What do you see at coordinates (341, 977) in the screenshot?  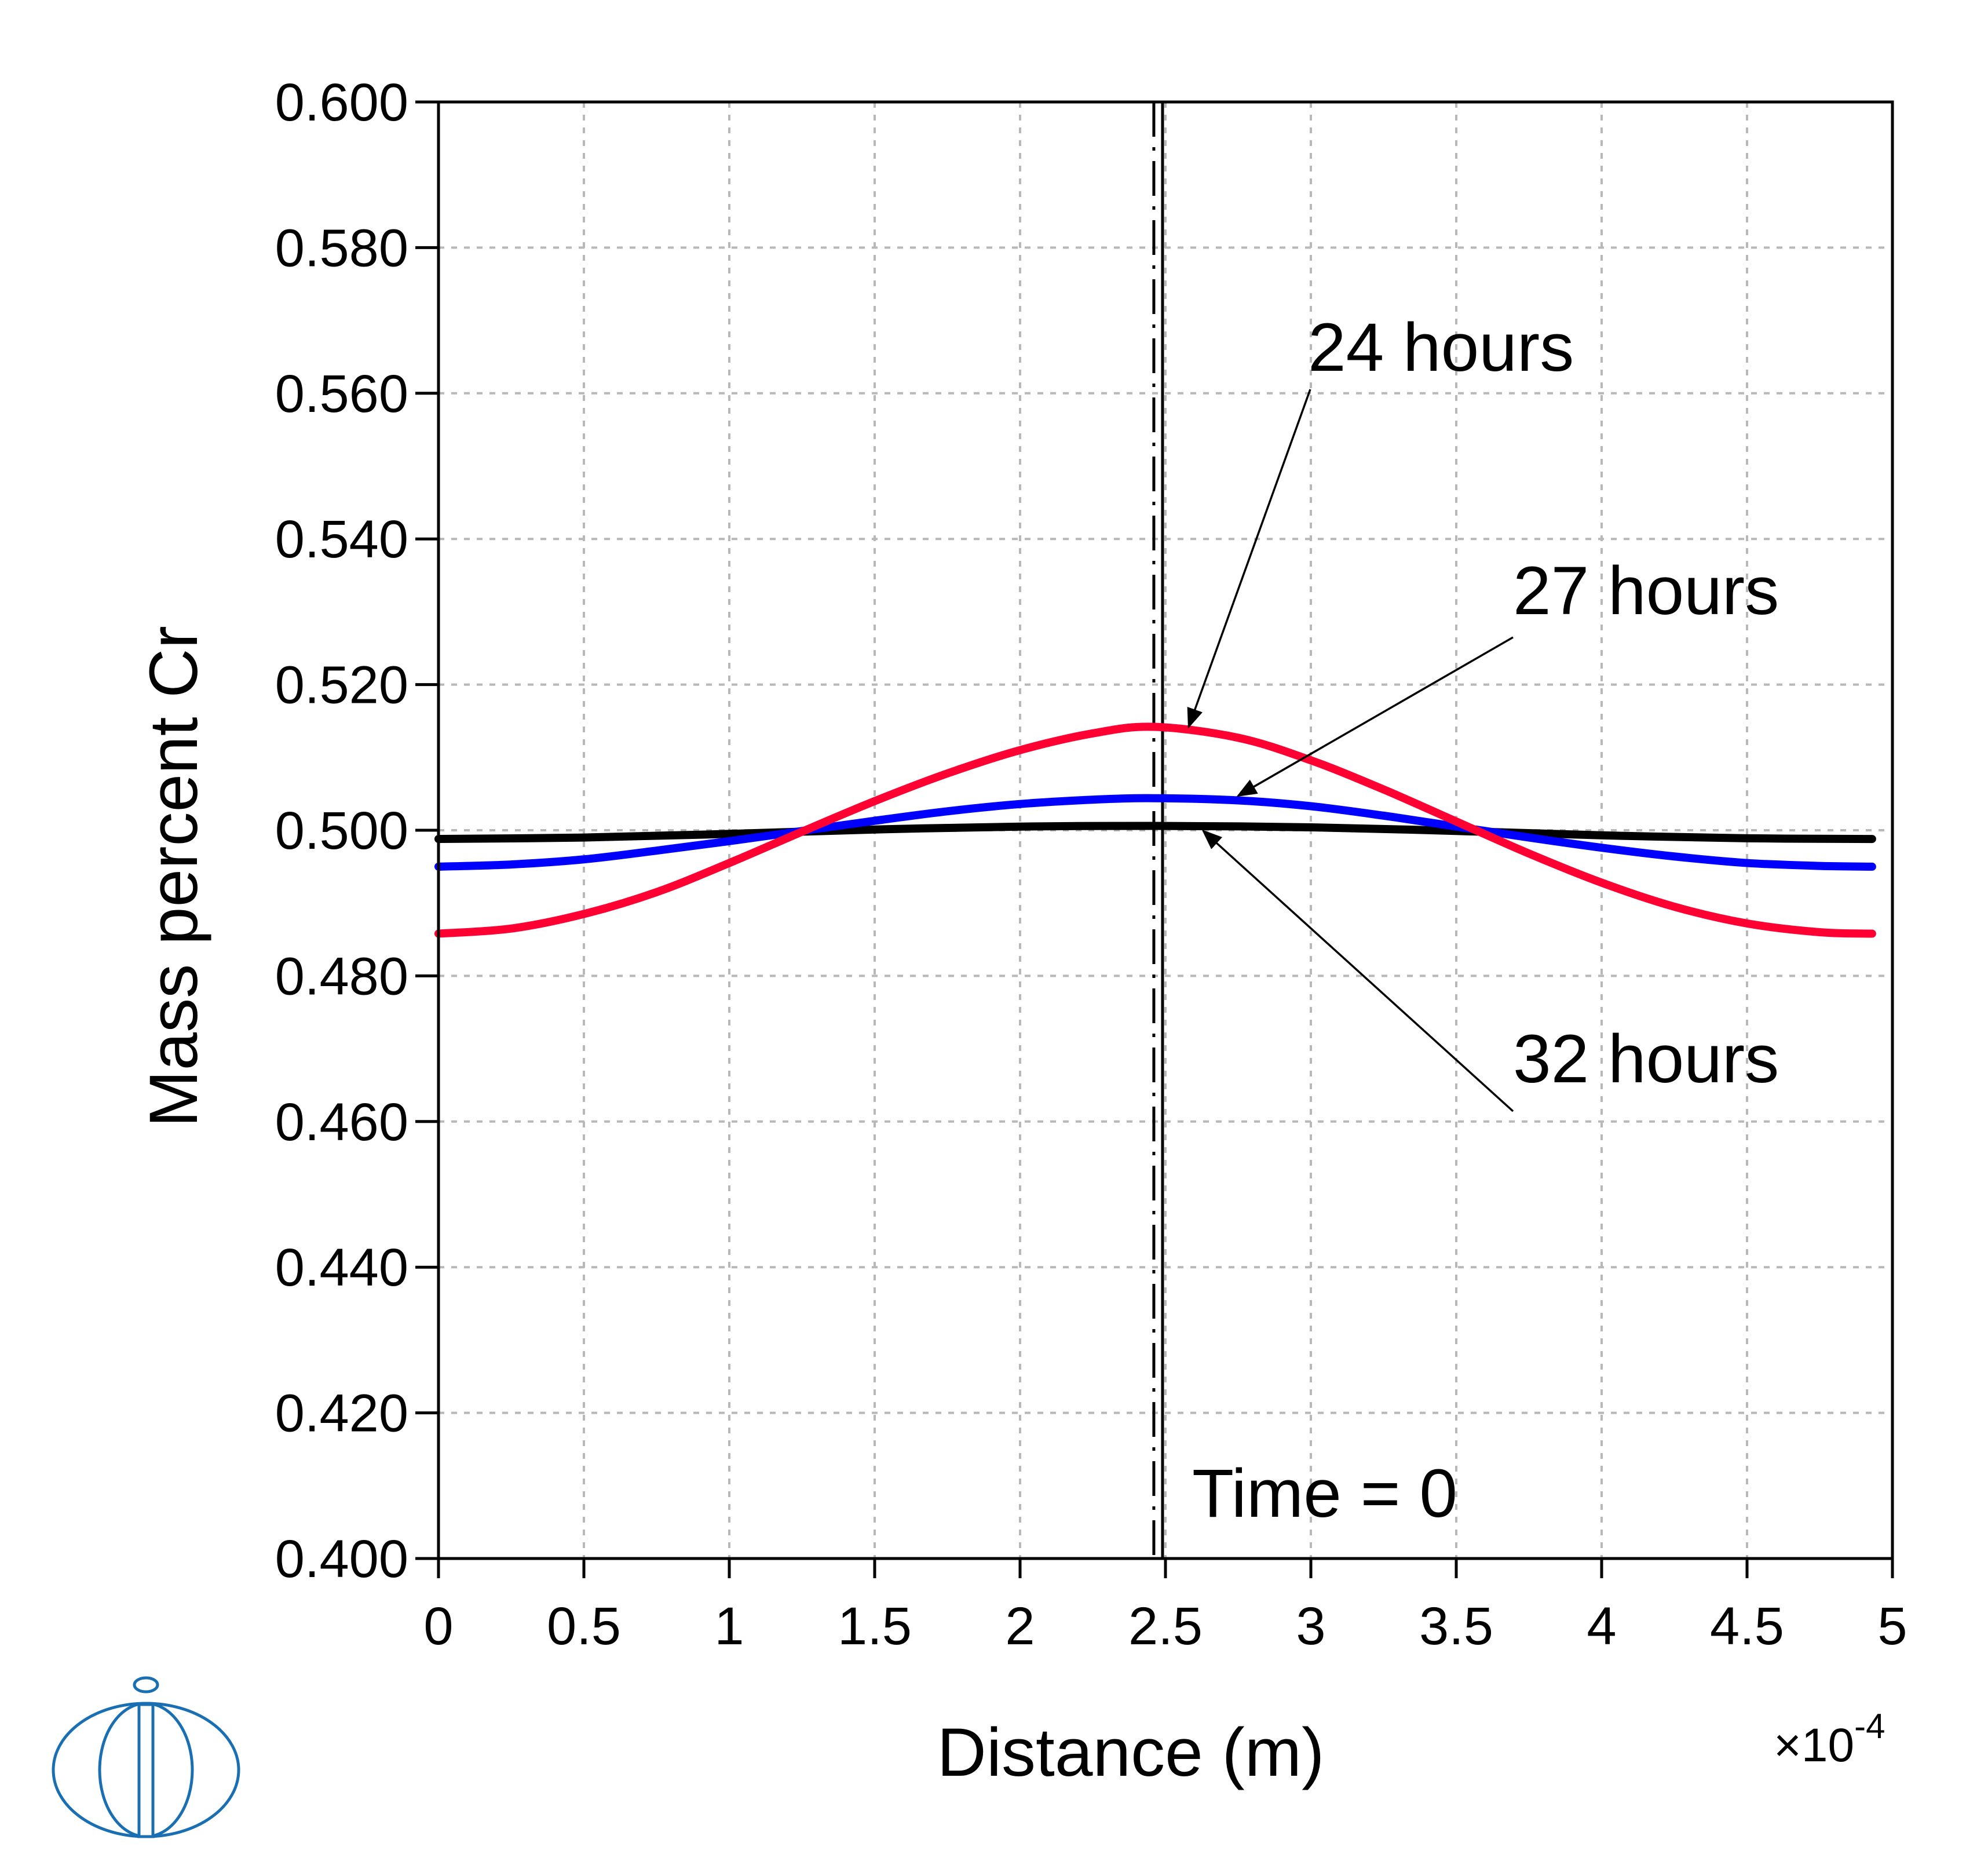 I see `y-tick-label: 0.480` at bounding box center [341, 977].